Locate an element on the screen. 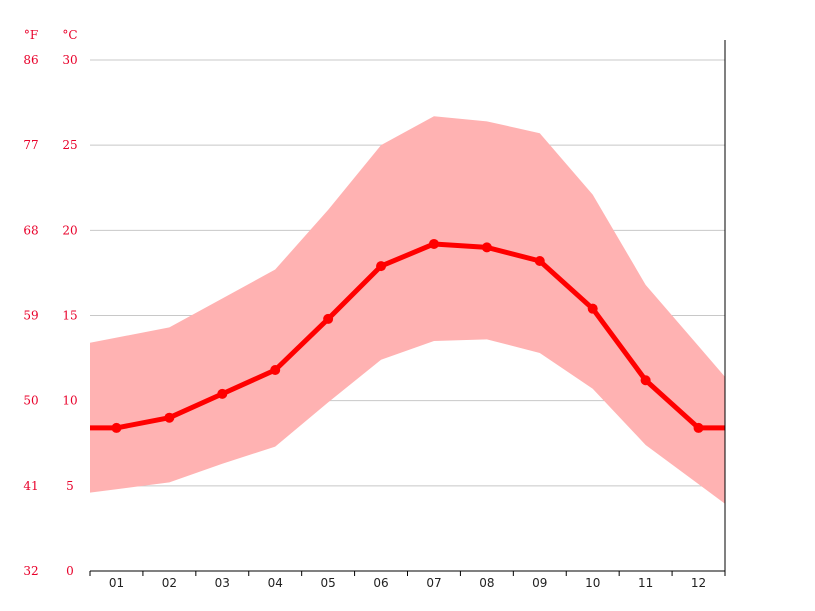  celsius-tick-label: 5 is located at coordinates (70, 486).